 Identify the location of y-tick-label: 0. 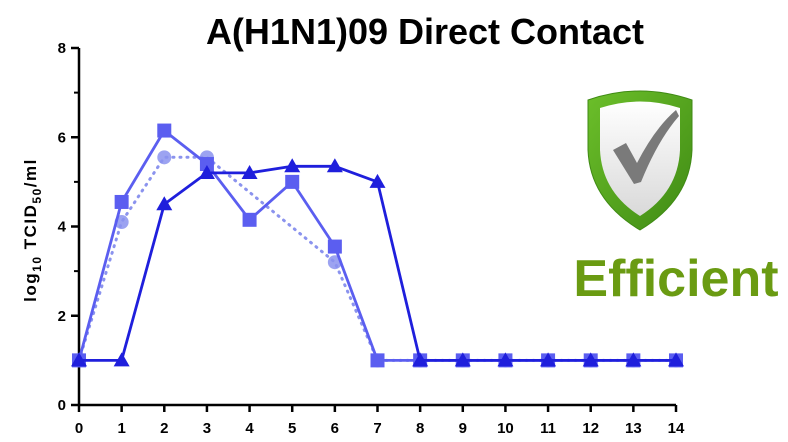
(62, 405).